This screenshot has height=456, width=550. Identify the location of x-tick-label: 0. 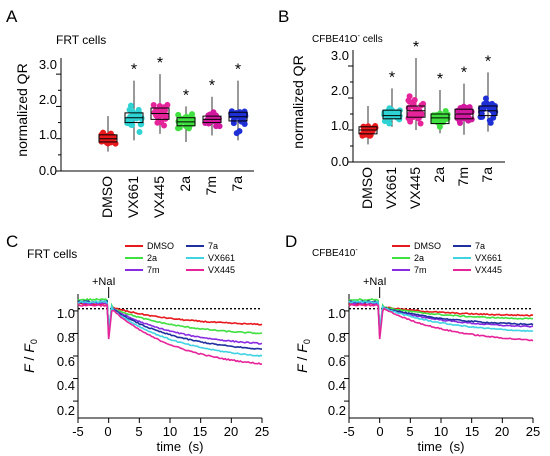
(379, 431).